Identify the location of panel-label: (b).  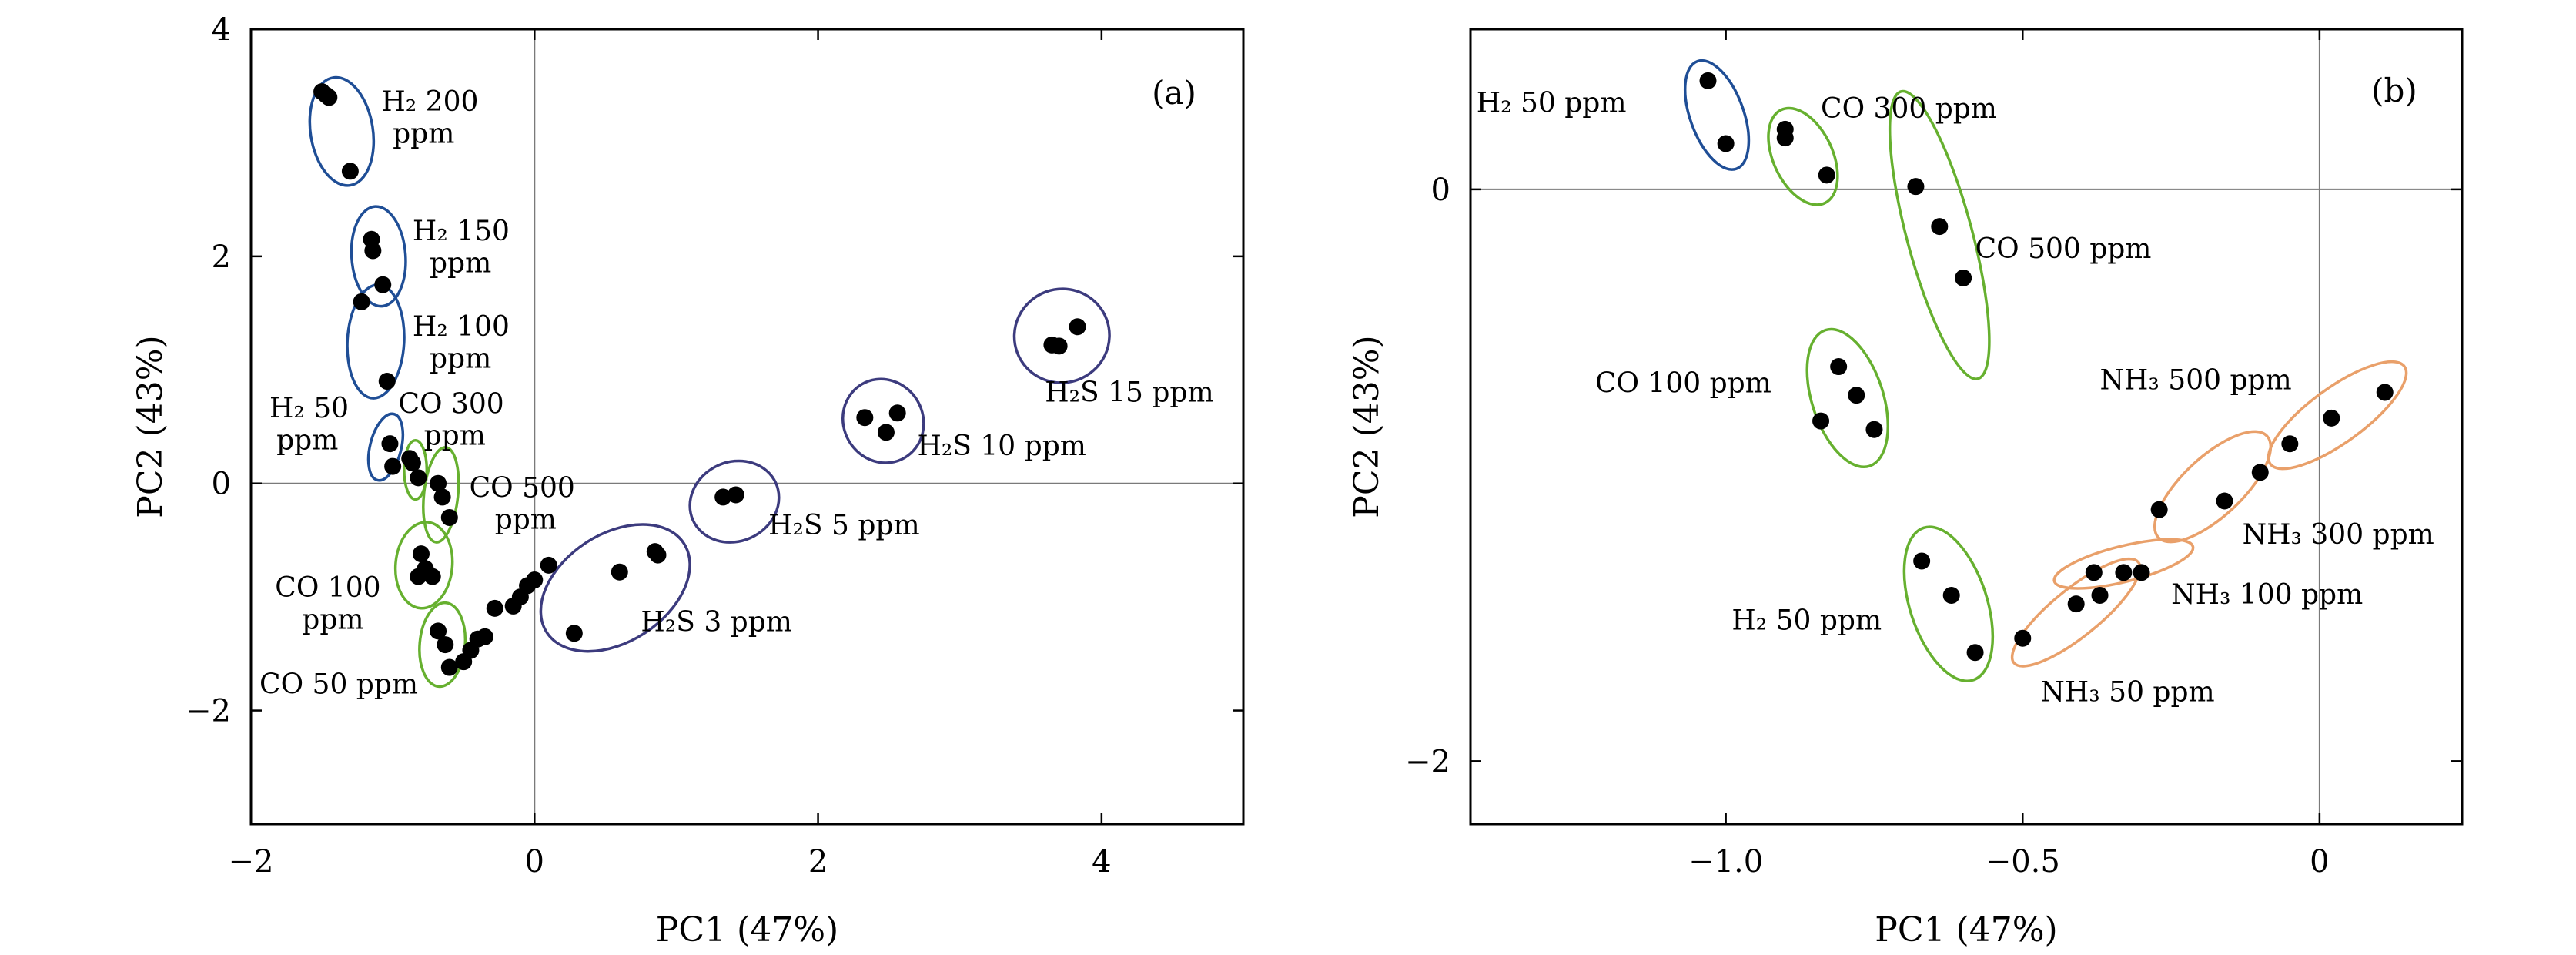
(2394, 90).